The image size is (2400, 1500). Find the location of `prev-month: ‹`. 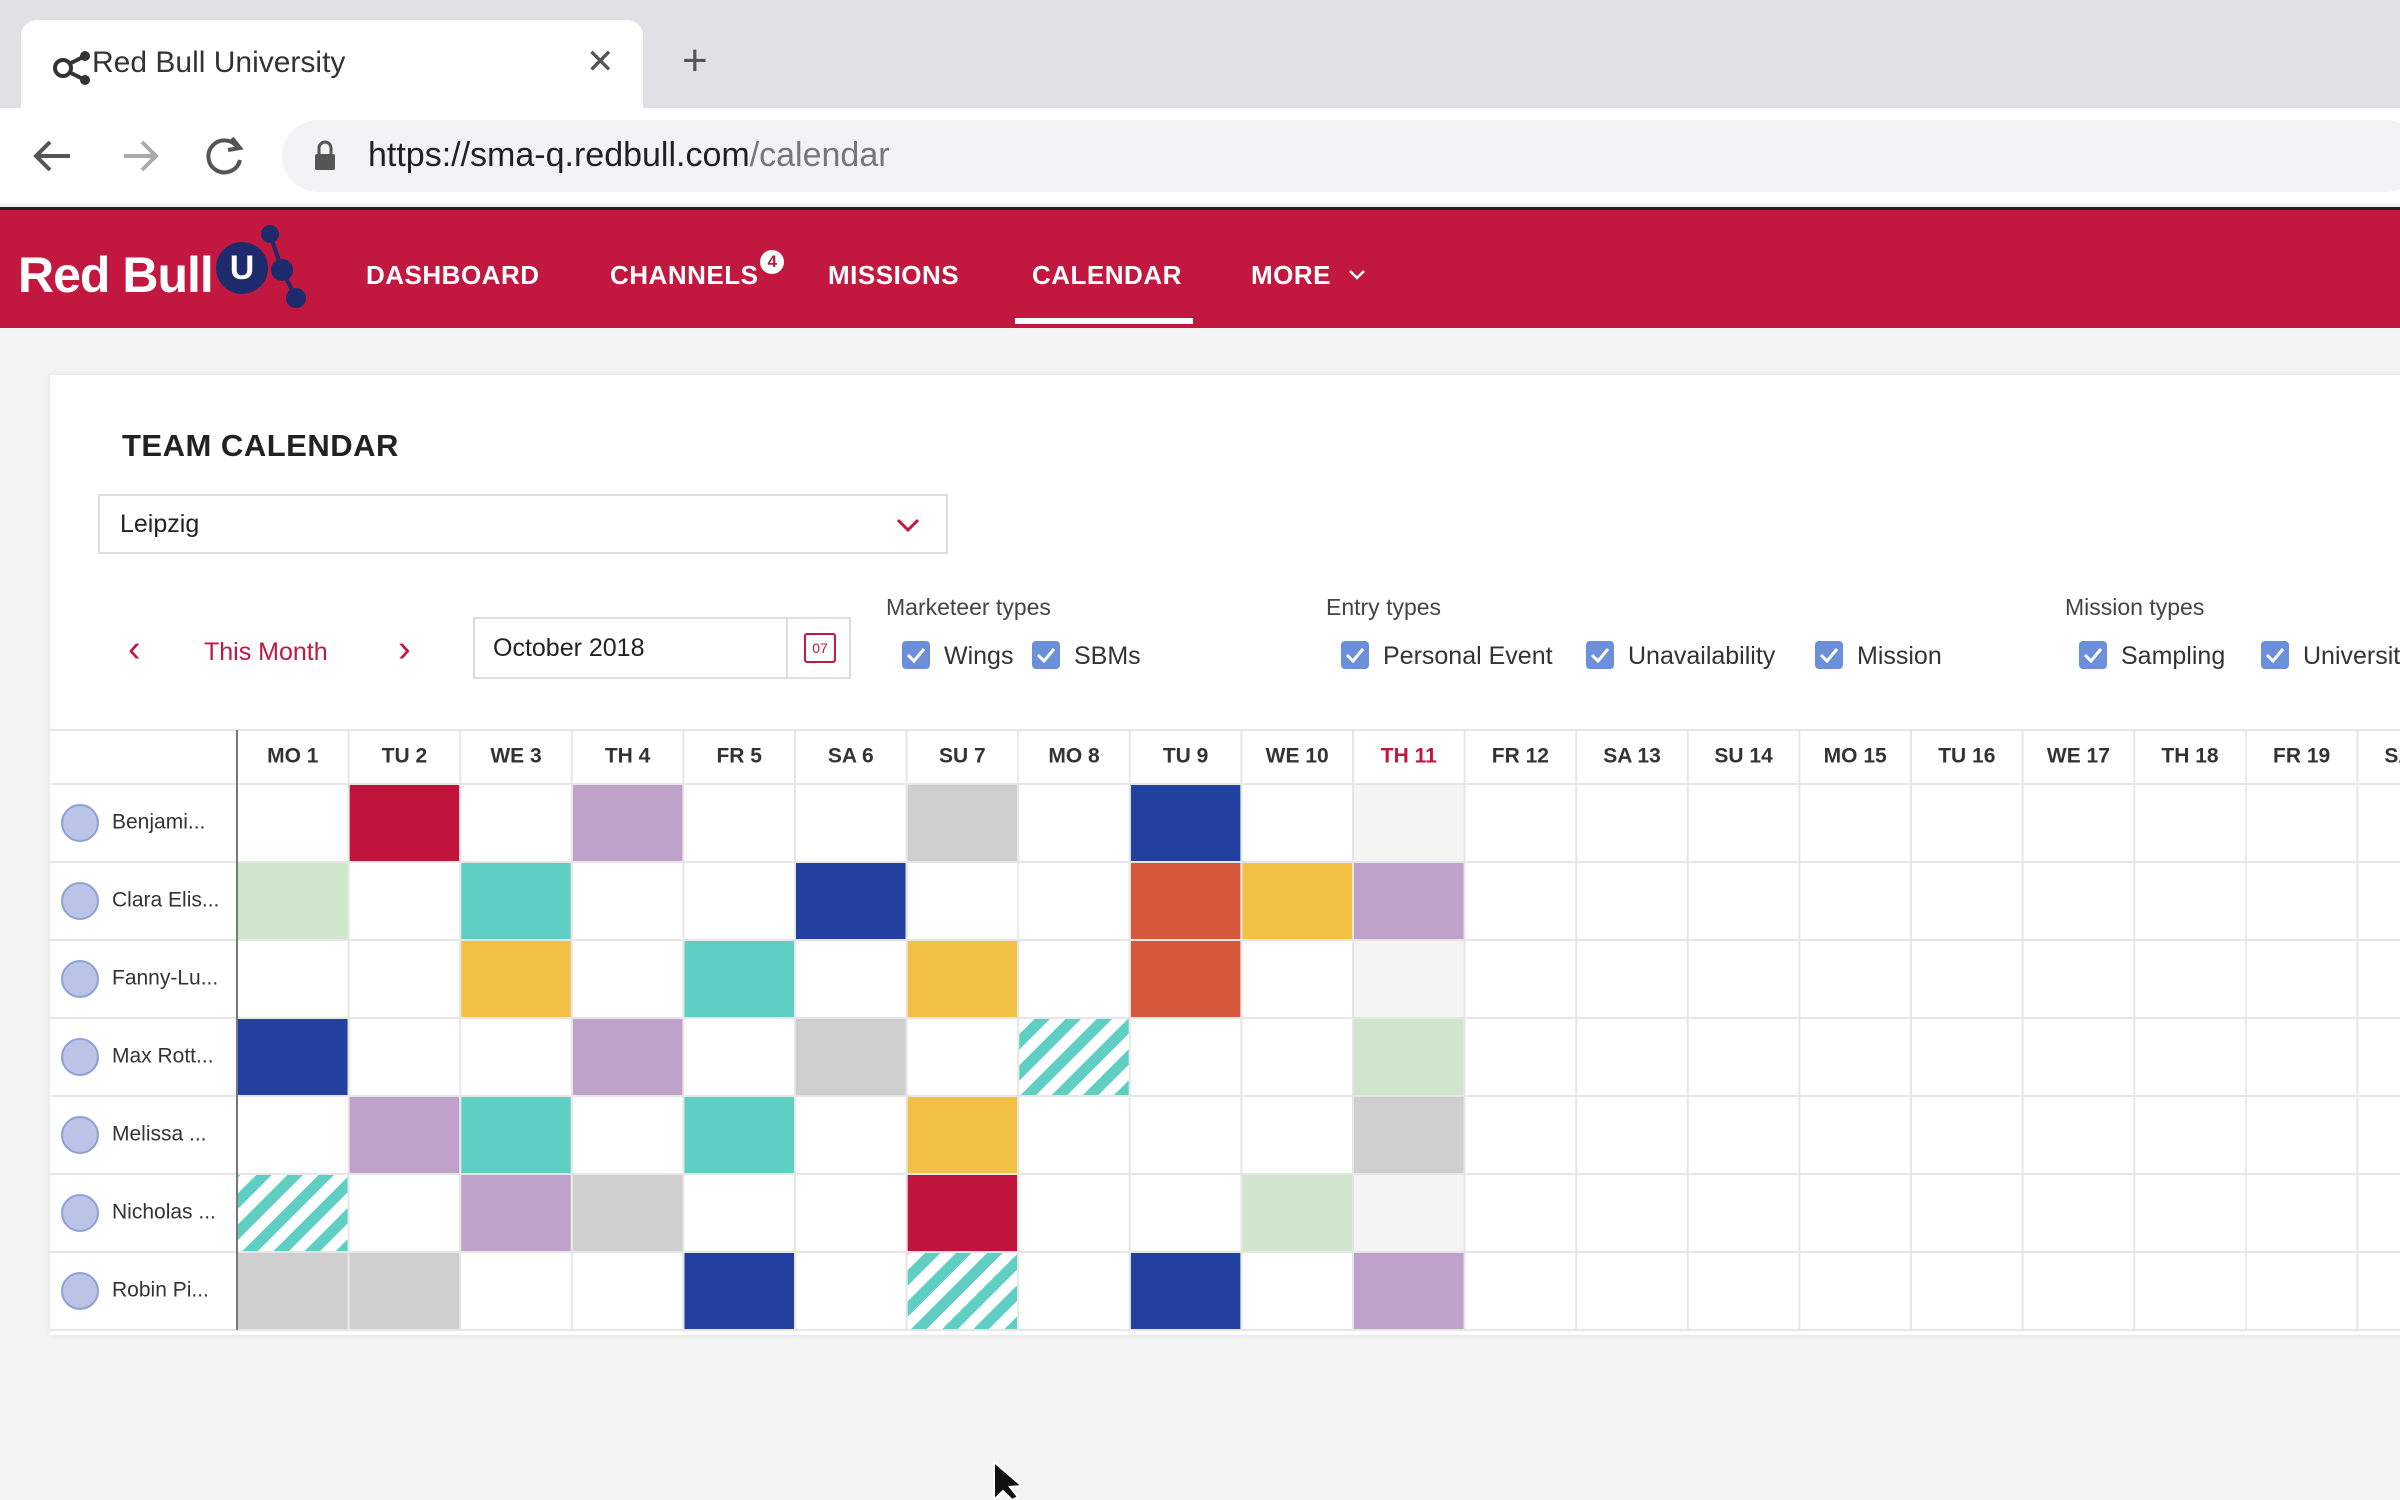

prev-month: ‹ is located at coordinates (134, 649).